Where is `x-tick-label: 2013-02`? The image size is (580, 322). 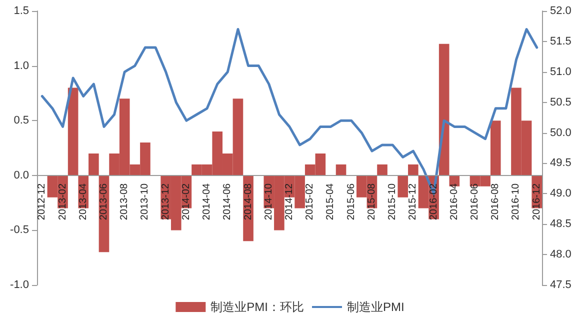
x-tick-label: 2013-02 is located at coordinates (62, 201).